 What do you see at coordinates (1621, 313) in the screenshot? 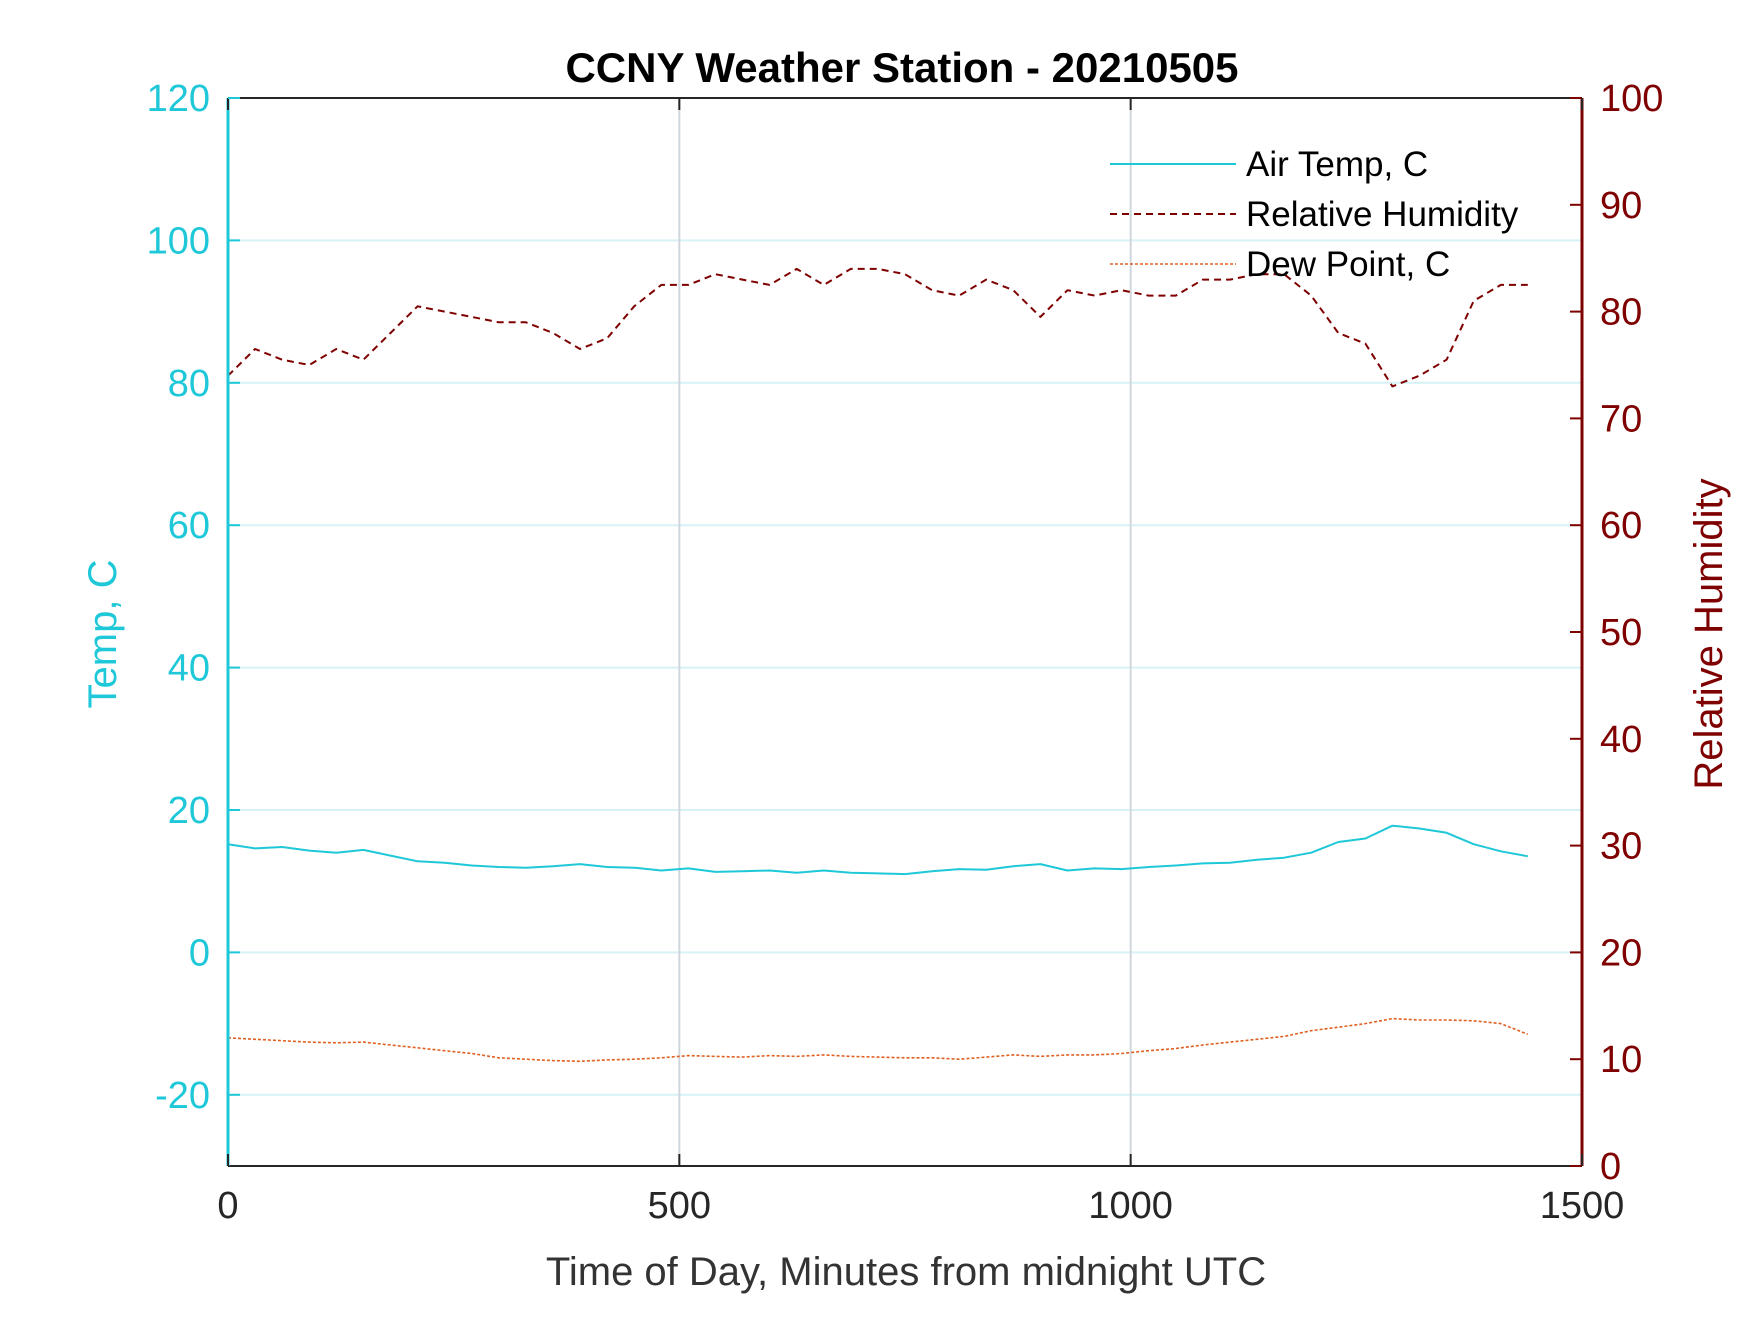
I see `y-right-tick-label: 80` at bounding box center [1621, 313].